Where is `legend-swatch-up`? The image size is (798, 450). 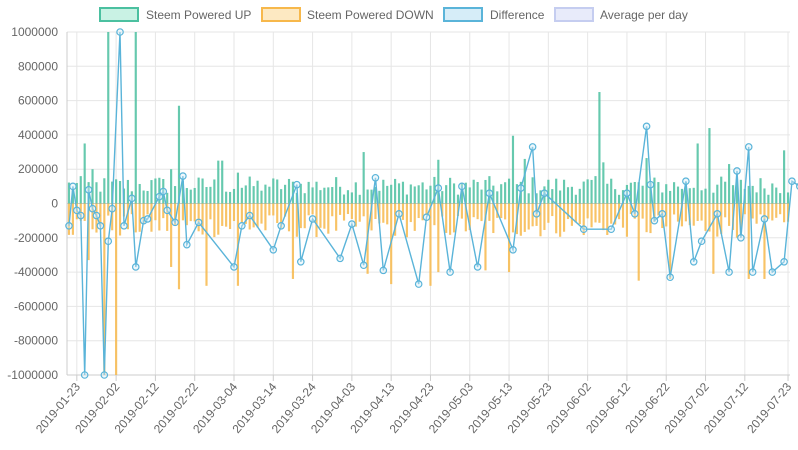
legend-swatch-up is located at coordinates (119, 14).